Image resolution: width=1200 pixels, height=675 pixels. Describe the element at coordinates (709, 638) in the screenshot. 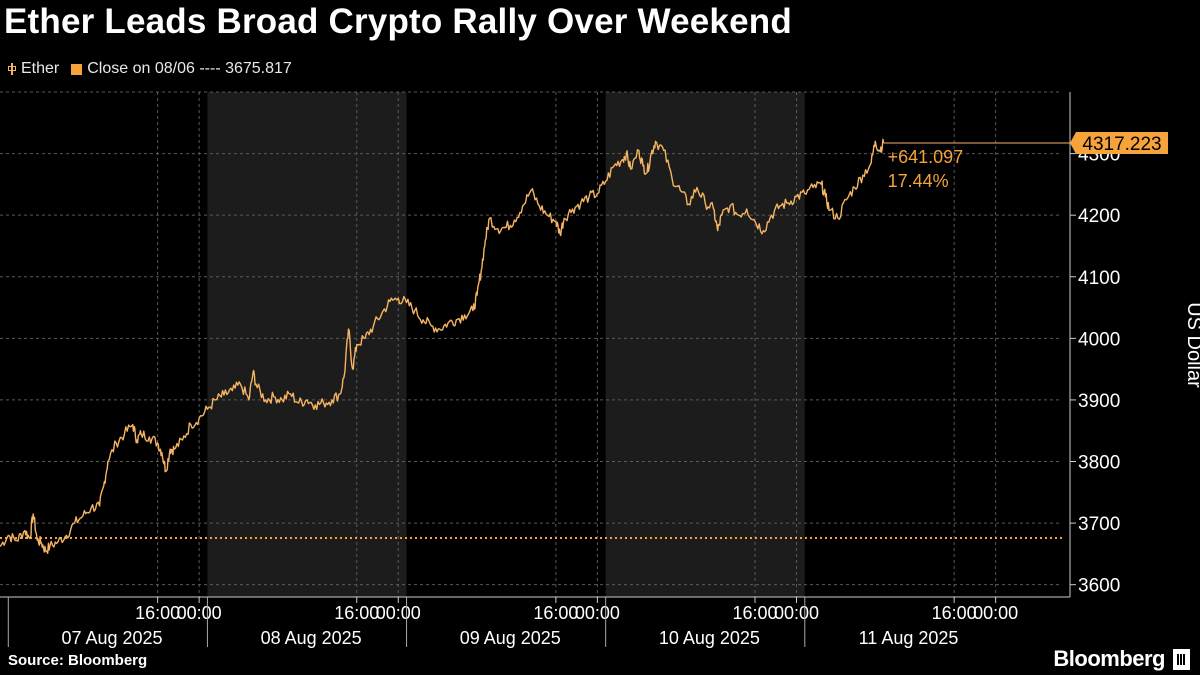

I see `x-date-label: 10 Aug 2025` at that location.